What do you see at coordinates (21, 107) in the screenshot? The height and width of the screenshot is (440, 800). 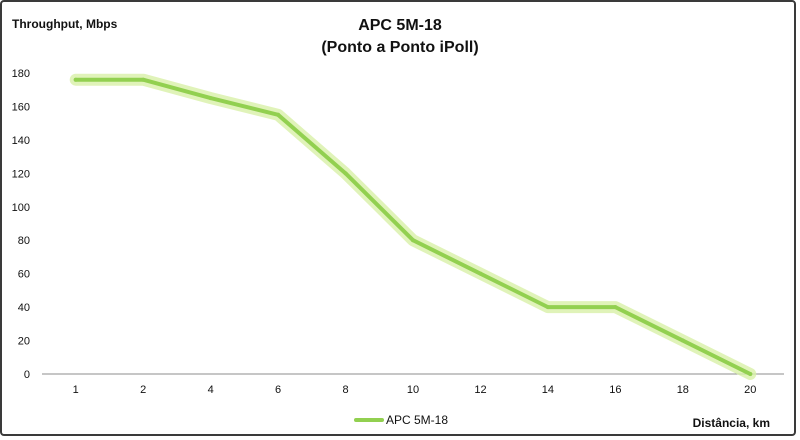 I see `y-tick-label: 160` at bounding box center [21, 107].